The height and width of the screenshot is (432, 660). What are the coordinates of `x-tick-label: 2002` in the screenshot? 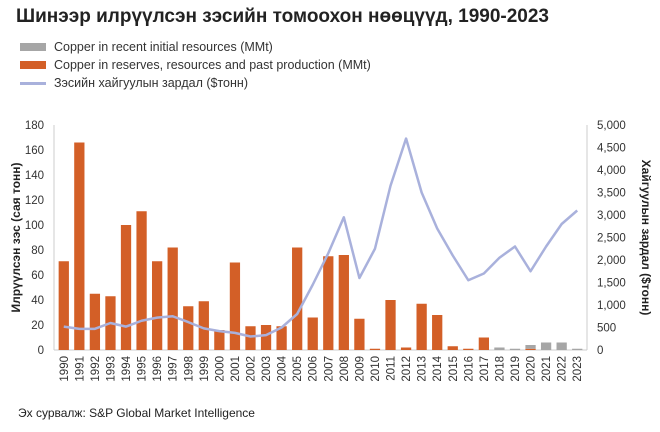 It's located at (251, 369).